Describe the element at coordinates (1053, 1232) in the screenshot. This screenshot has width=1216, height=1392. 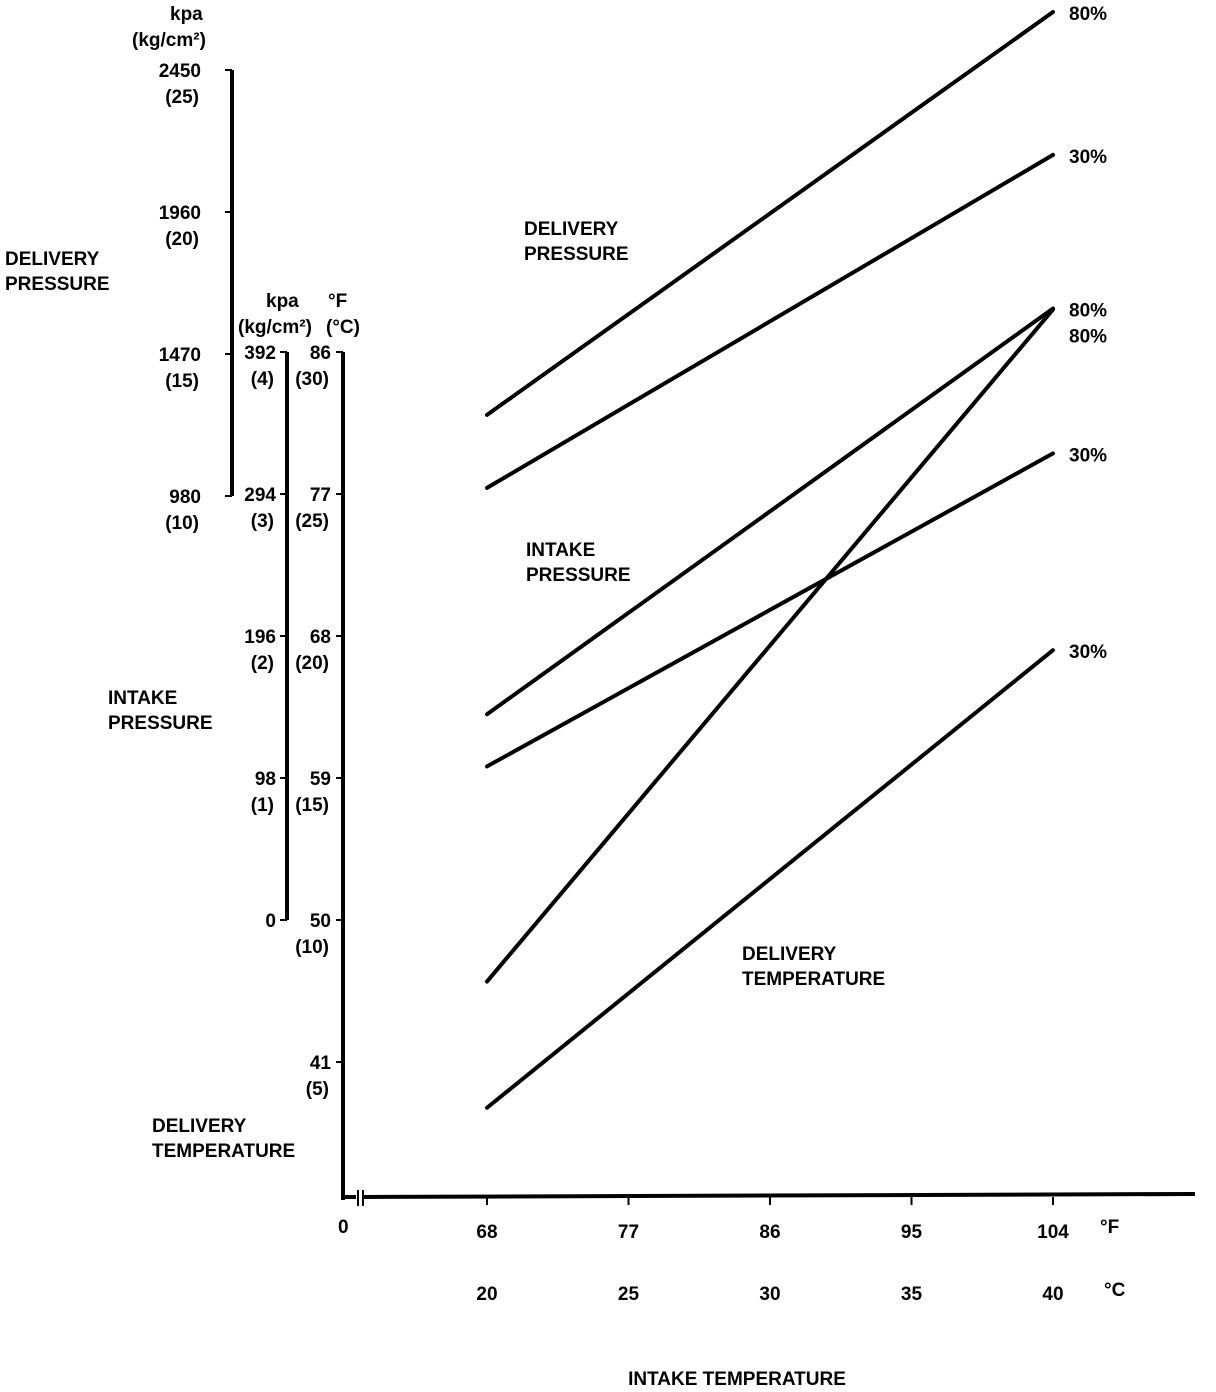
I see `x-tick-label-f: 104` at that location.